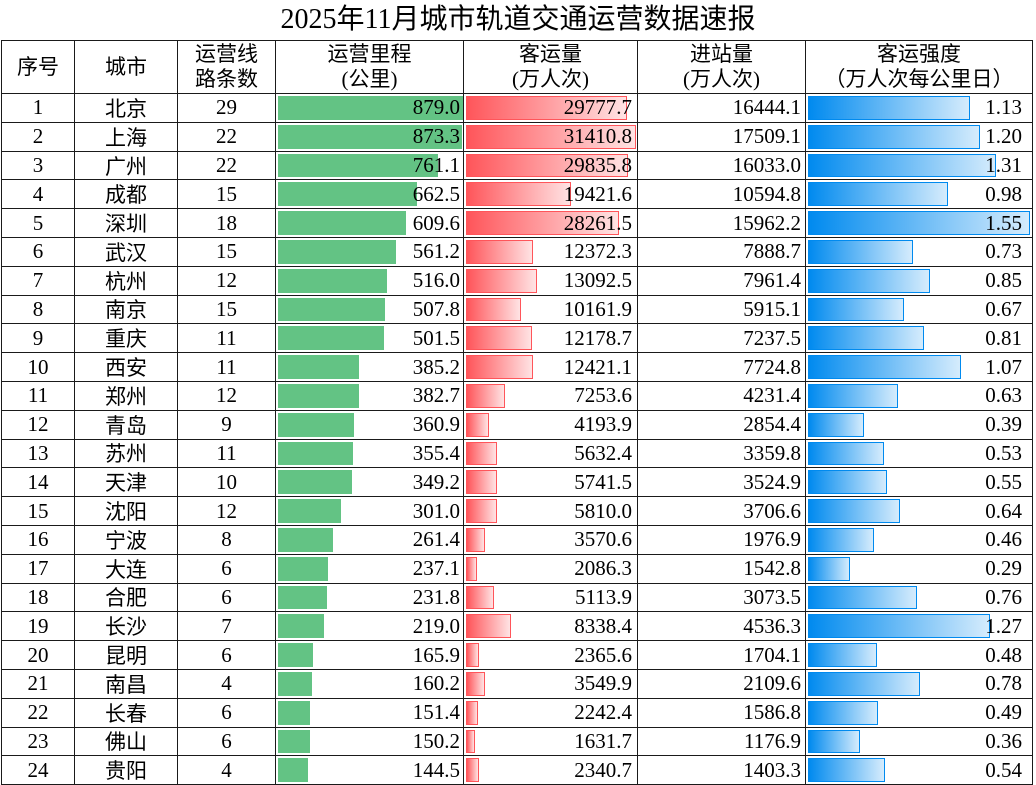  I want to click on cell-mileage: 382.7, so click(370, 396).